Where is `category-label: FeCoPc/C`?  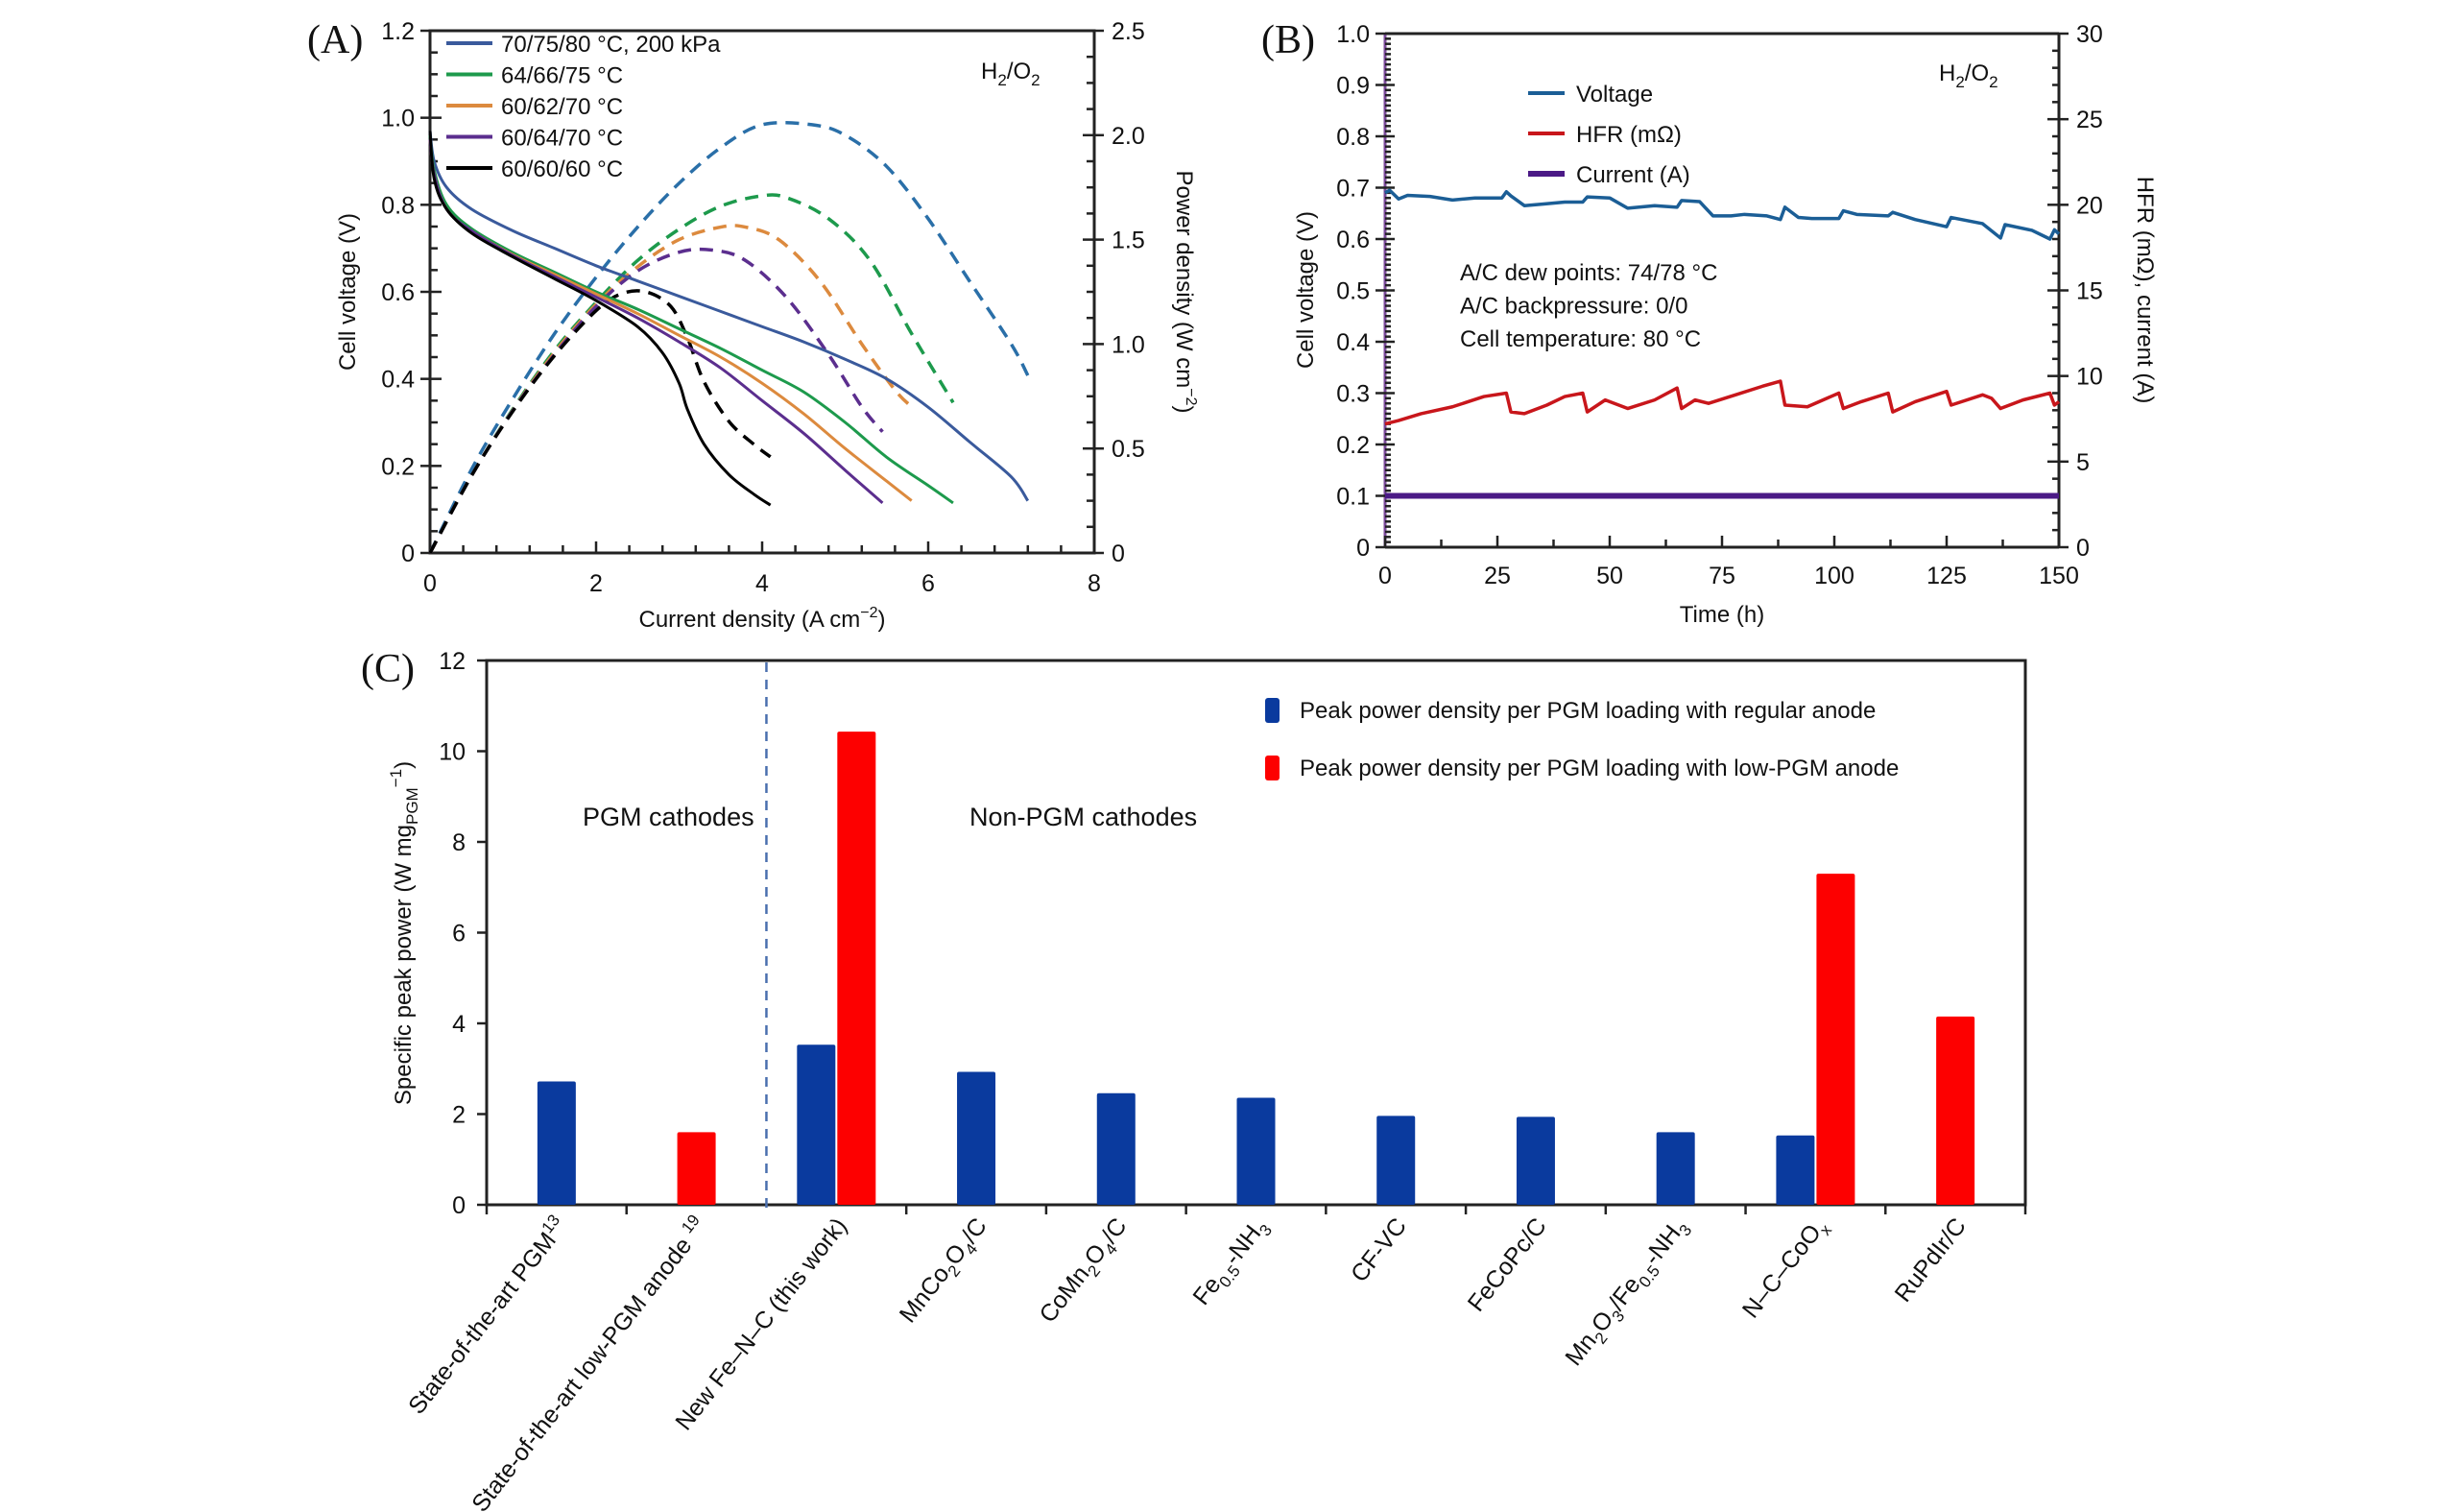
category-label: FeCoPc/C is located at coordinates (1507, 1264).